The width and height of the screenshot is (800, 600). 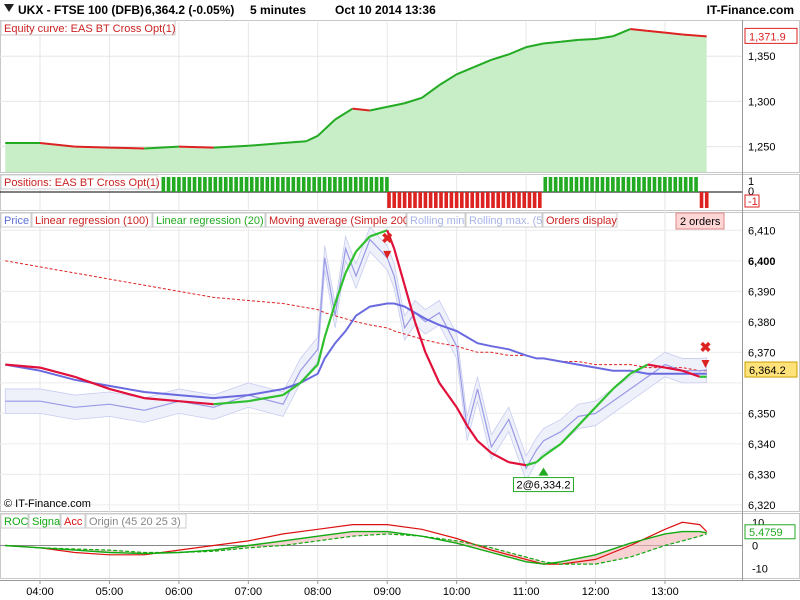 I want to click on x-axis-label: 12:00, so click(x=596, y=592).